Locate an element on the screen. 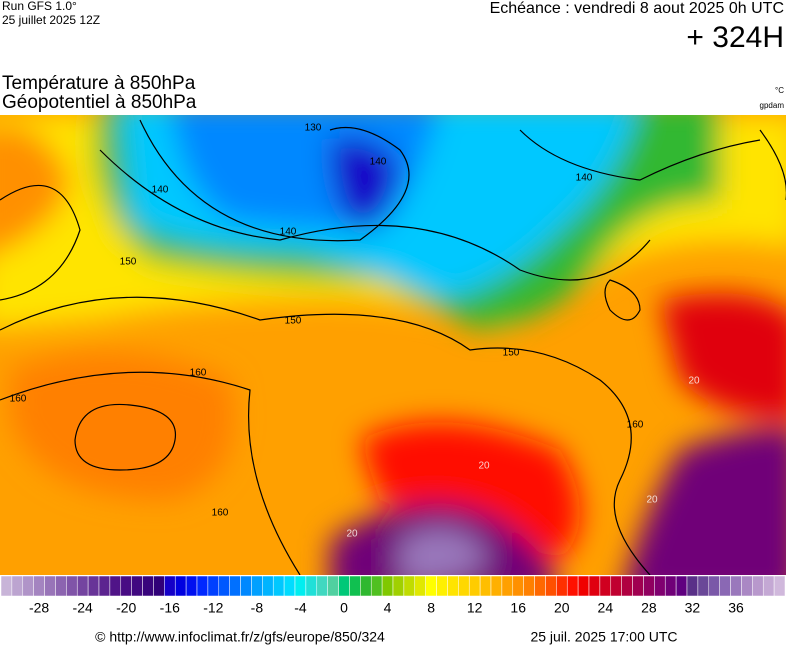 The height and width of the screenshot is (648, 786). colorbar-tick-label: 36 is located at coordinates (736, 608).